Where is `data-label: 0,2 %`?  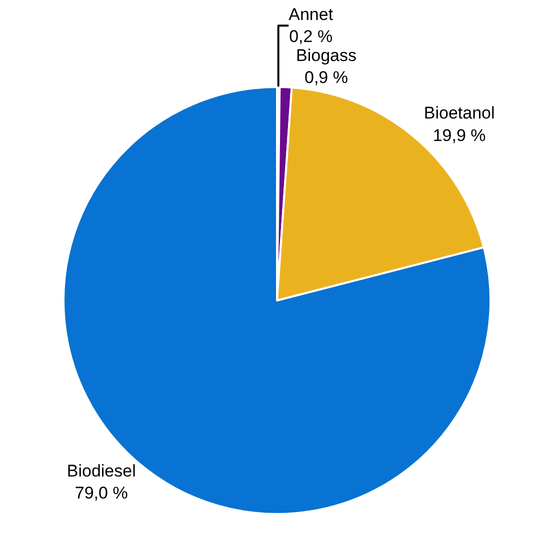 data-label: 0,2 % is located at coordinates (311, 36).